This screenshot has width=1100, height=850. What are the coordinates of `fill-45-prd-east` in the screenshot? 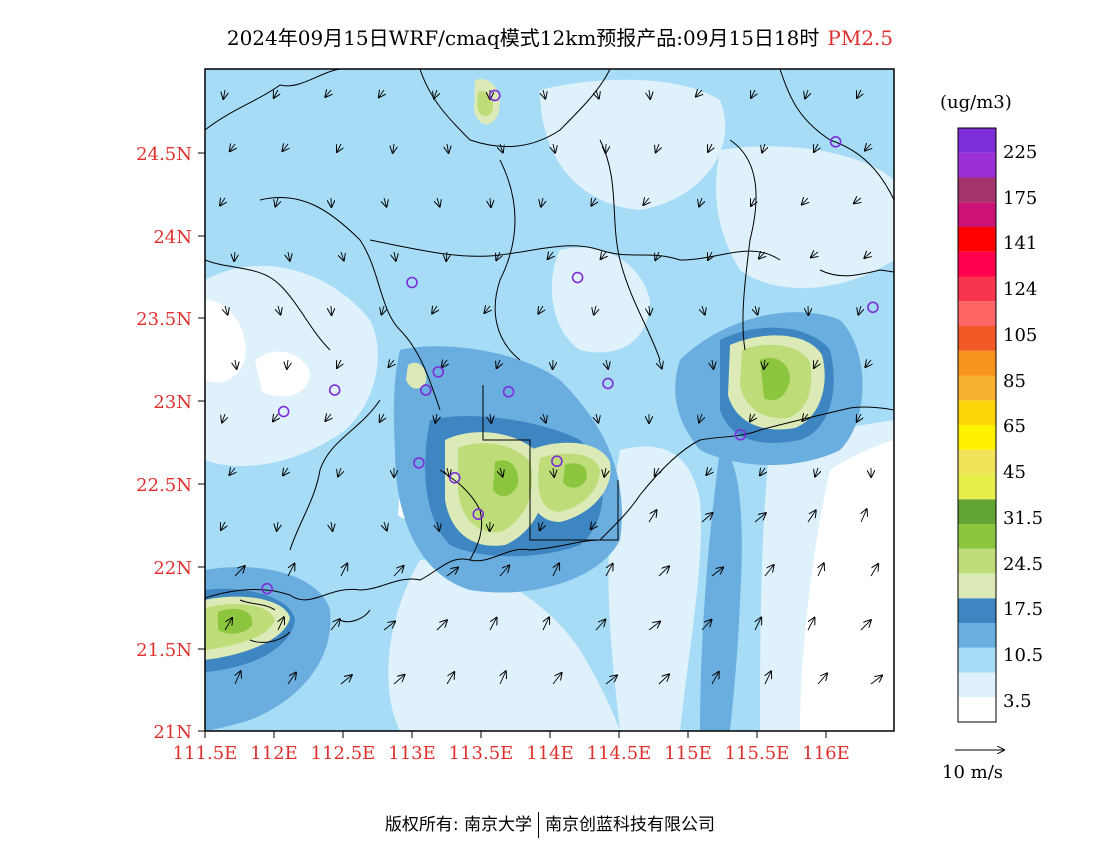 It's located at (575, 475).